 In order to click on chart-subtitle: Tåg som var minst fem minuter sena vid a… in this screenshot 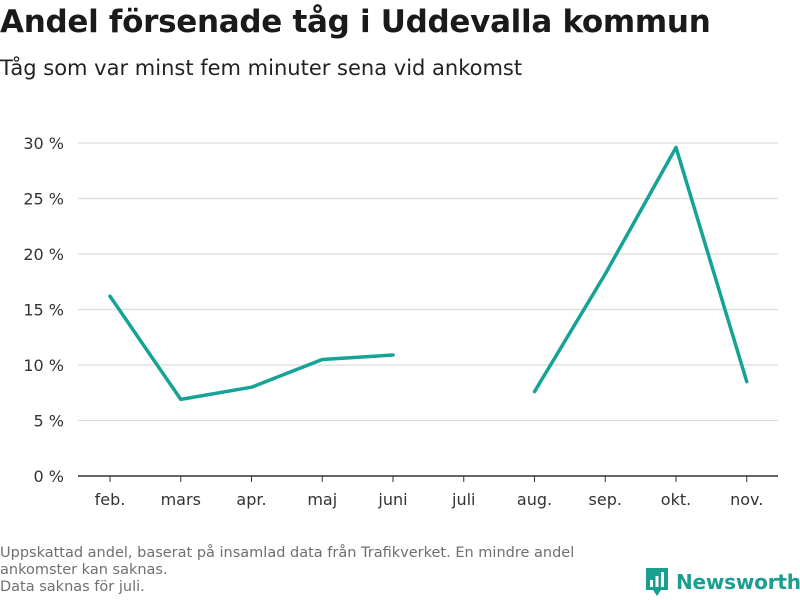, I will do `click(261, 68)`.